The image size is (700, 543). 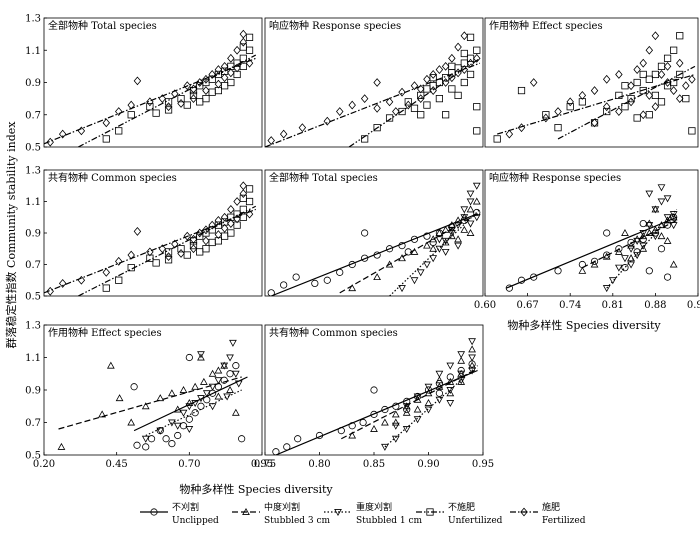 I want to click on trend-line-triangle-up, so click(x=410, y=253).